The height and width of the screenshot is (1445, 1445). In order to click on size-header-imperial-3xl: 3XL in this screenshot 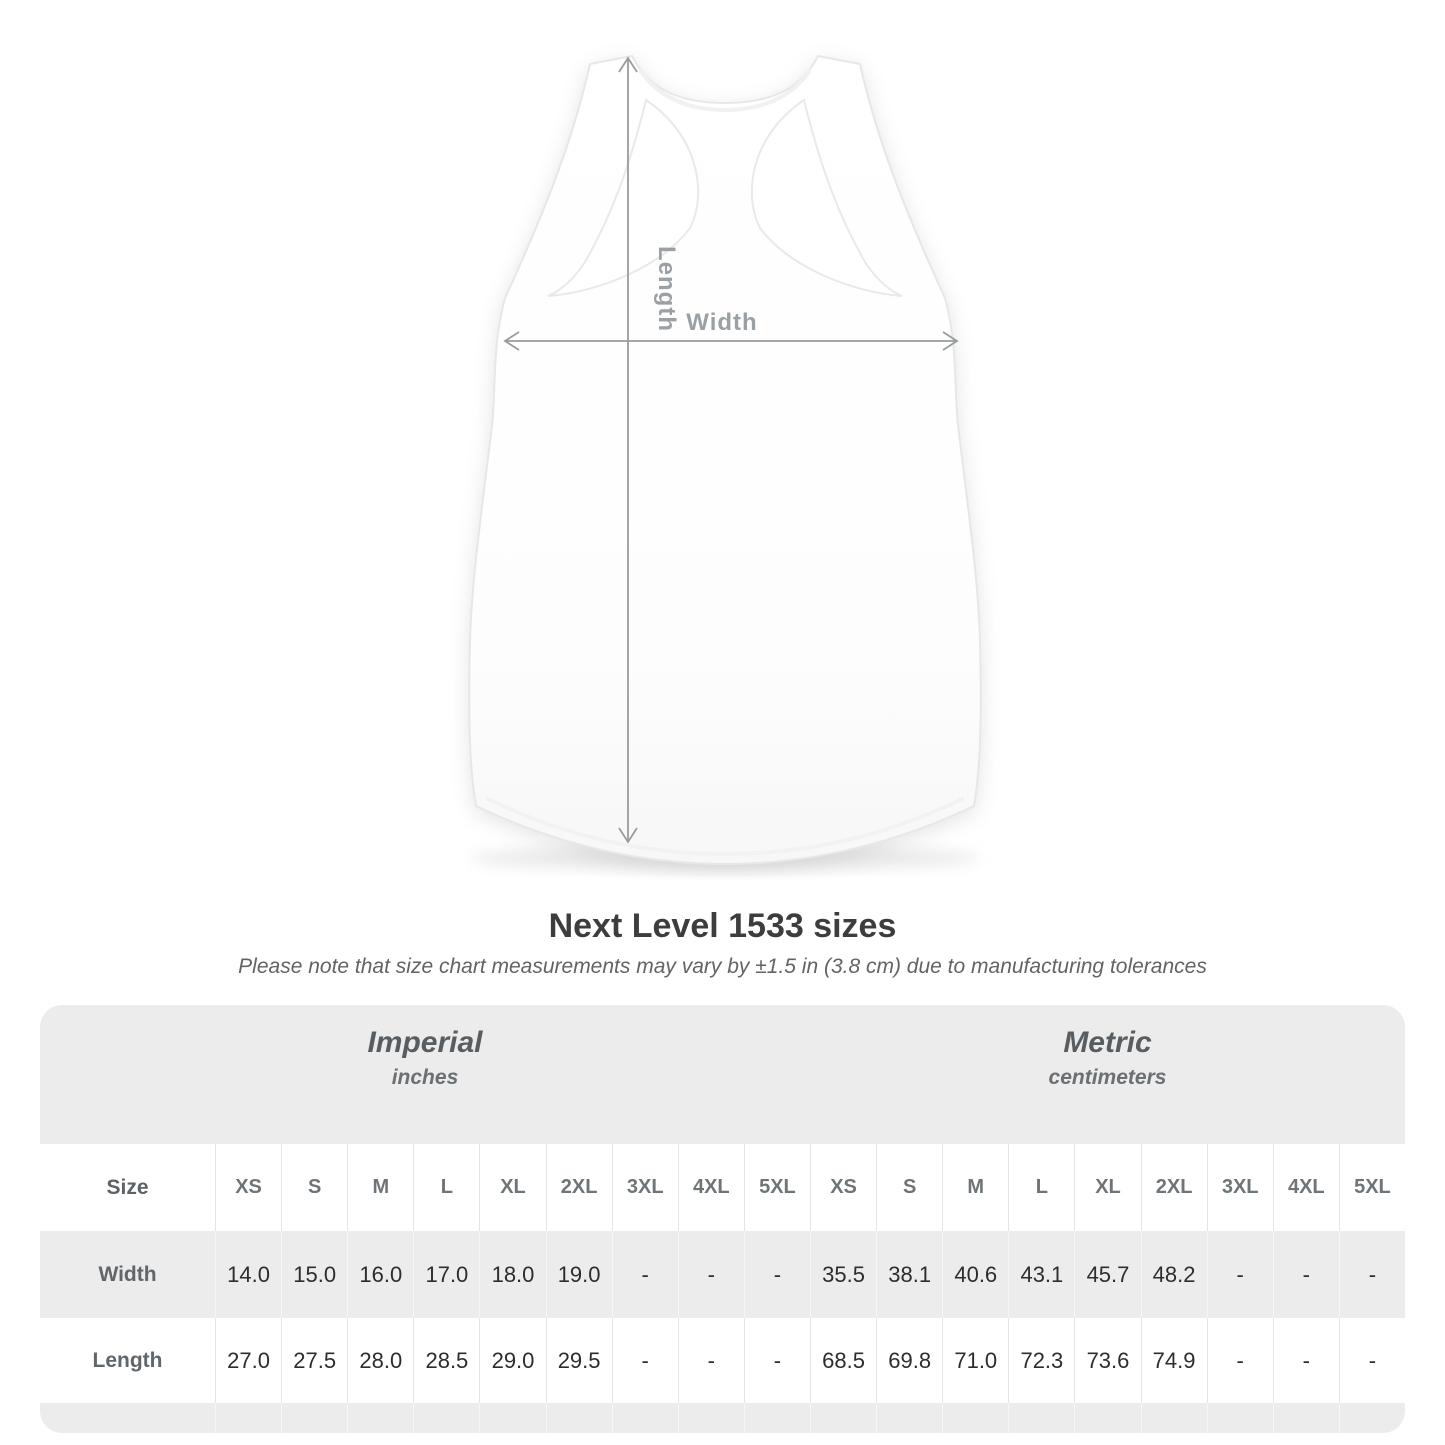, I will do `click(644, 1187)`.